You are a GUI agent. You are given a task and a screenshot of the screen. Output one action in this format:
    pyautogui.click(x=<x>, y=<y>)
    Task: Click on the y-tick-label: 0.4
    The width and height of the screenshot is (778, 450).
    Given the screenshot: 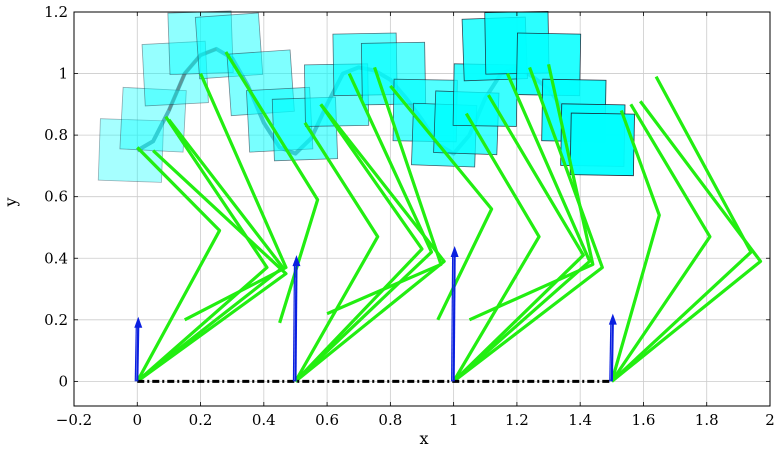 What is the action you would take?
    pyautogui.click(x=56, y=258)
    